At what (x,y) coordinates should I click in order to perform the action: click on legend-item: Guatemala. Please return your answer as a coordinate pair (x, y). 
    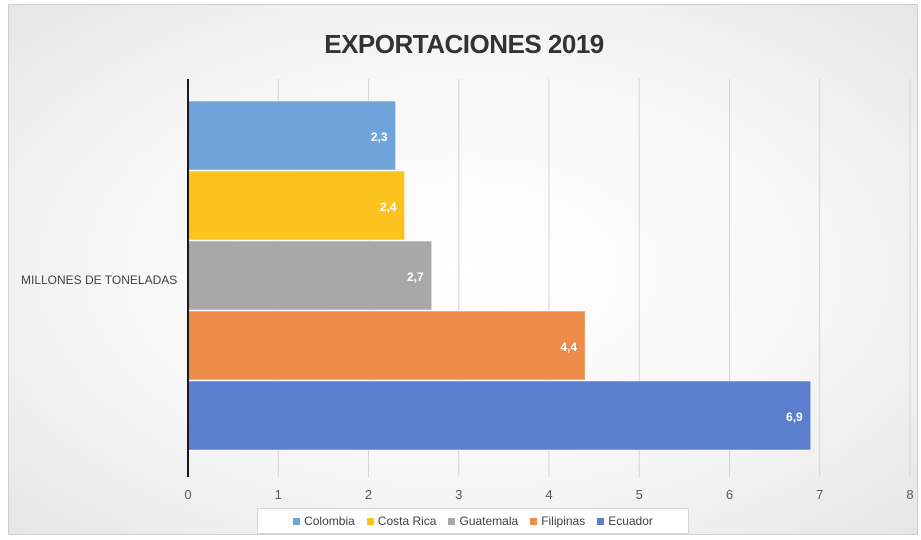
    Looking at the image, I should click on (483, 521).